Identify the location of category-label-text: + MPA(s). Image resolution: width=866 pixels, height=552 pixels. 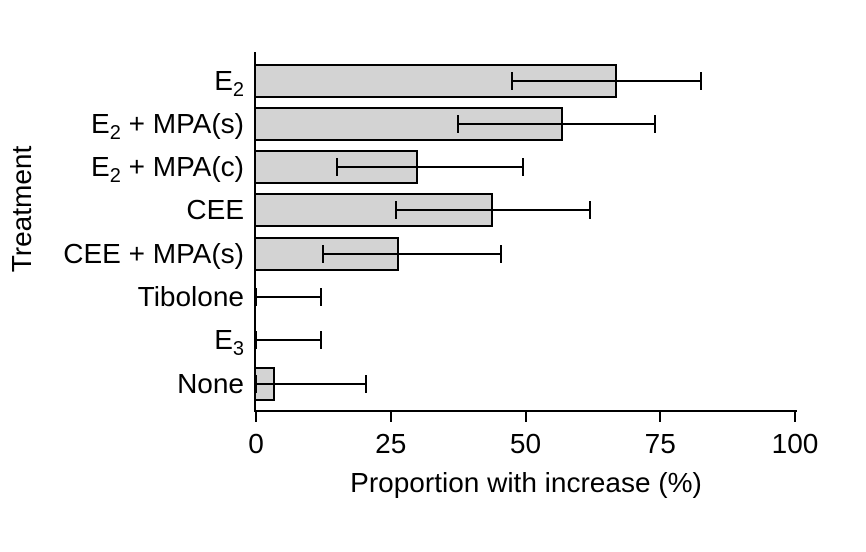
(182, 123).